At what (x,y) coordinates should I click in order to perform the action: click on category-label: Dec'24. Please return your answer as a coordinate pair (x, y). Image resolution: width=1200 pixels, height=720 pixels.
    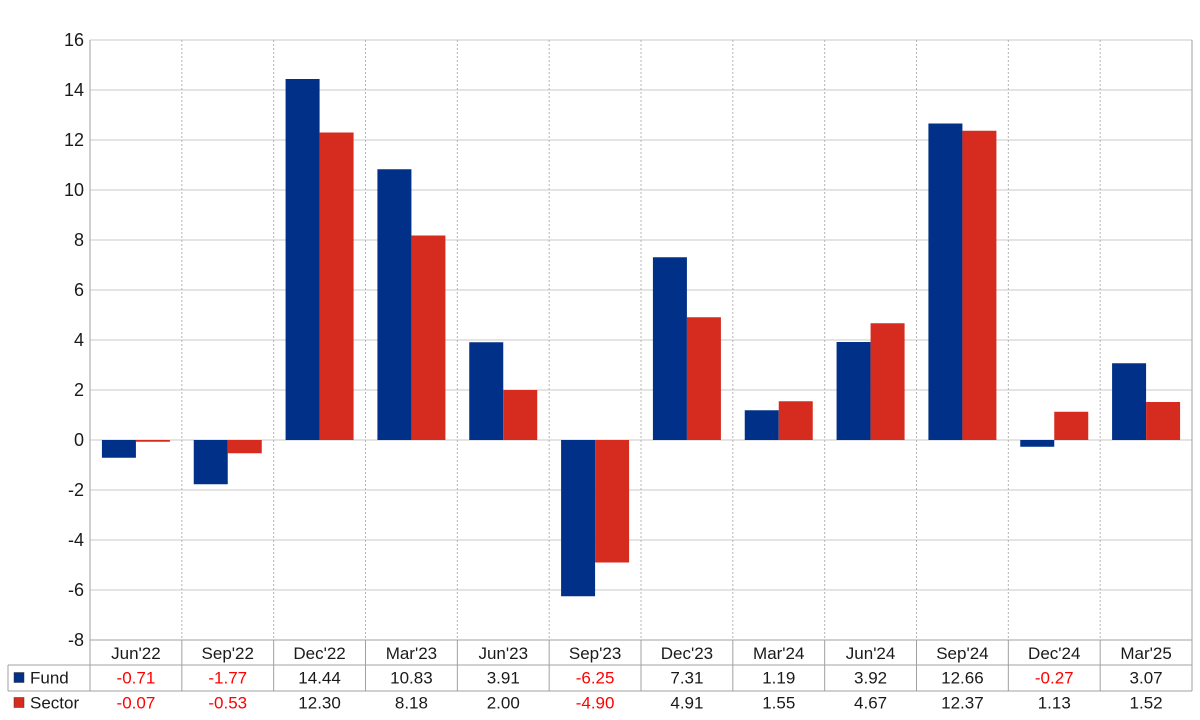
    Looking at the image, I should click on (1054, 653).